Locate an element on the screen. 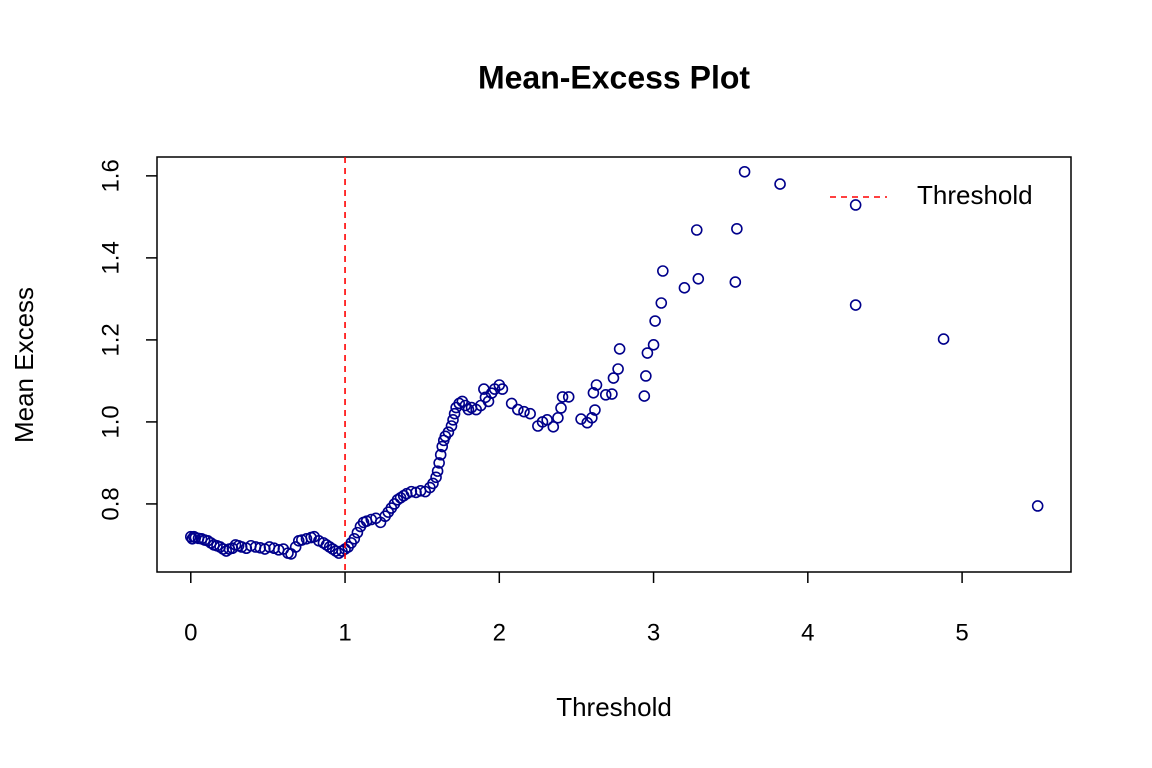  x-tick-label: 2 is located at coordinates (499, 632).